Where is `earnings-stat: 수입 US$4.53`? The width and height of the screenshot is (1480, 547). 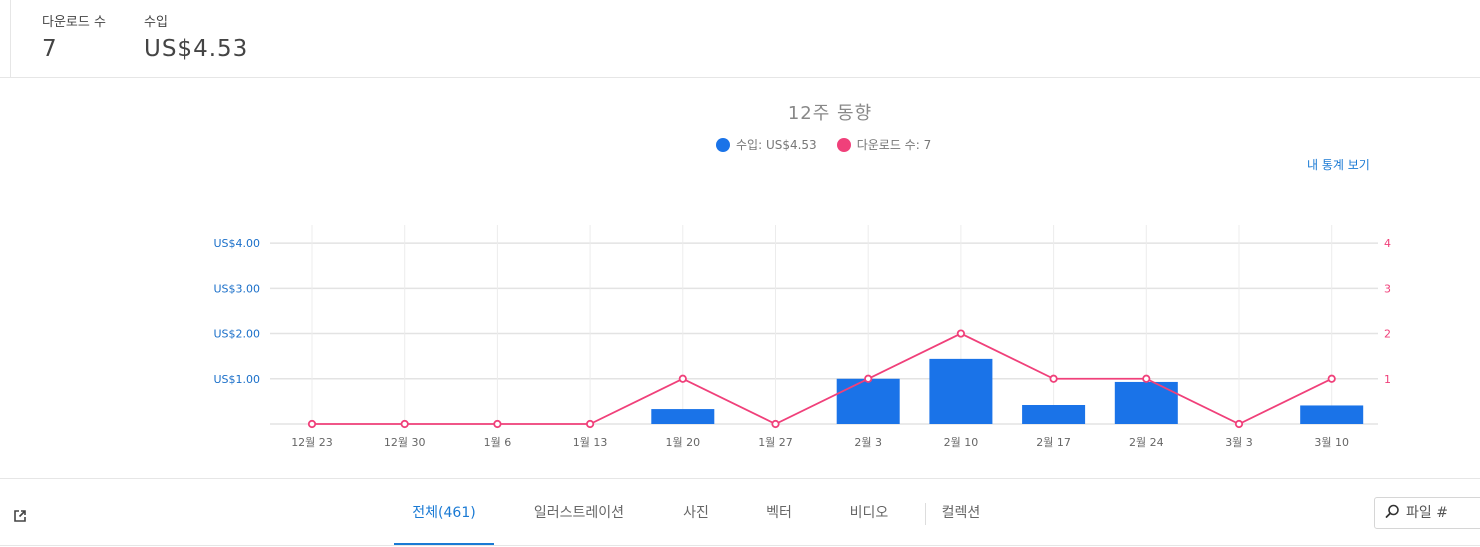 earnings-stat: 수입 US$4.53 is located at coordinates (196, 36).